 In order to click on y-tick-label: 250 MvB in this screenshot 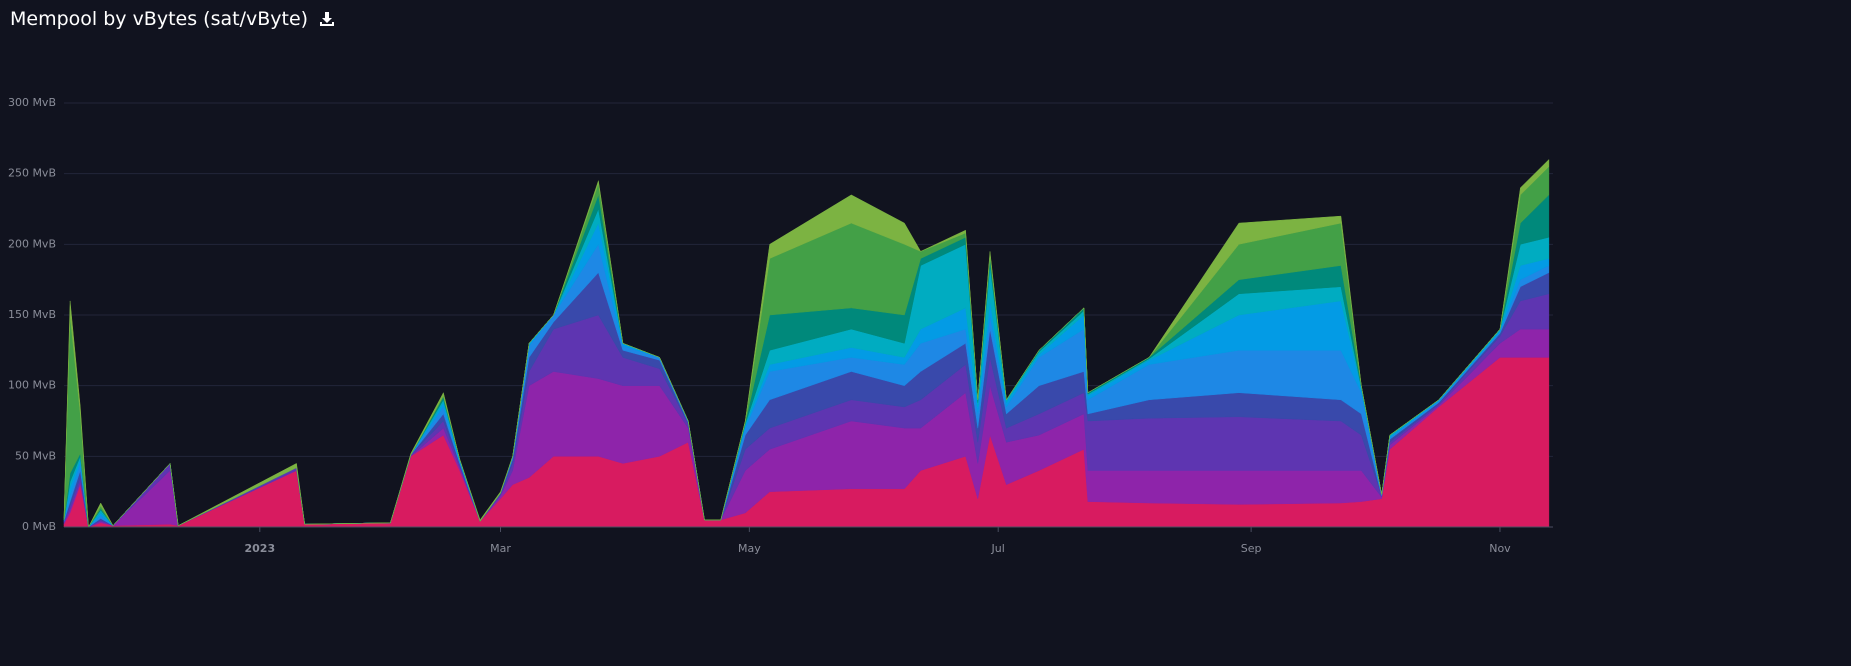, I will do `click(32, 173)`.